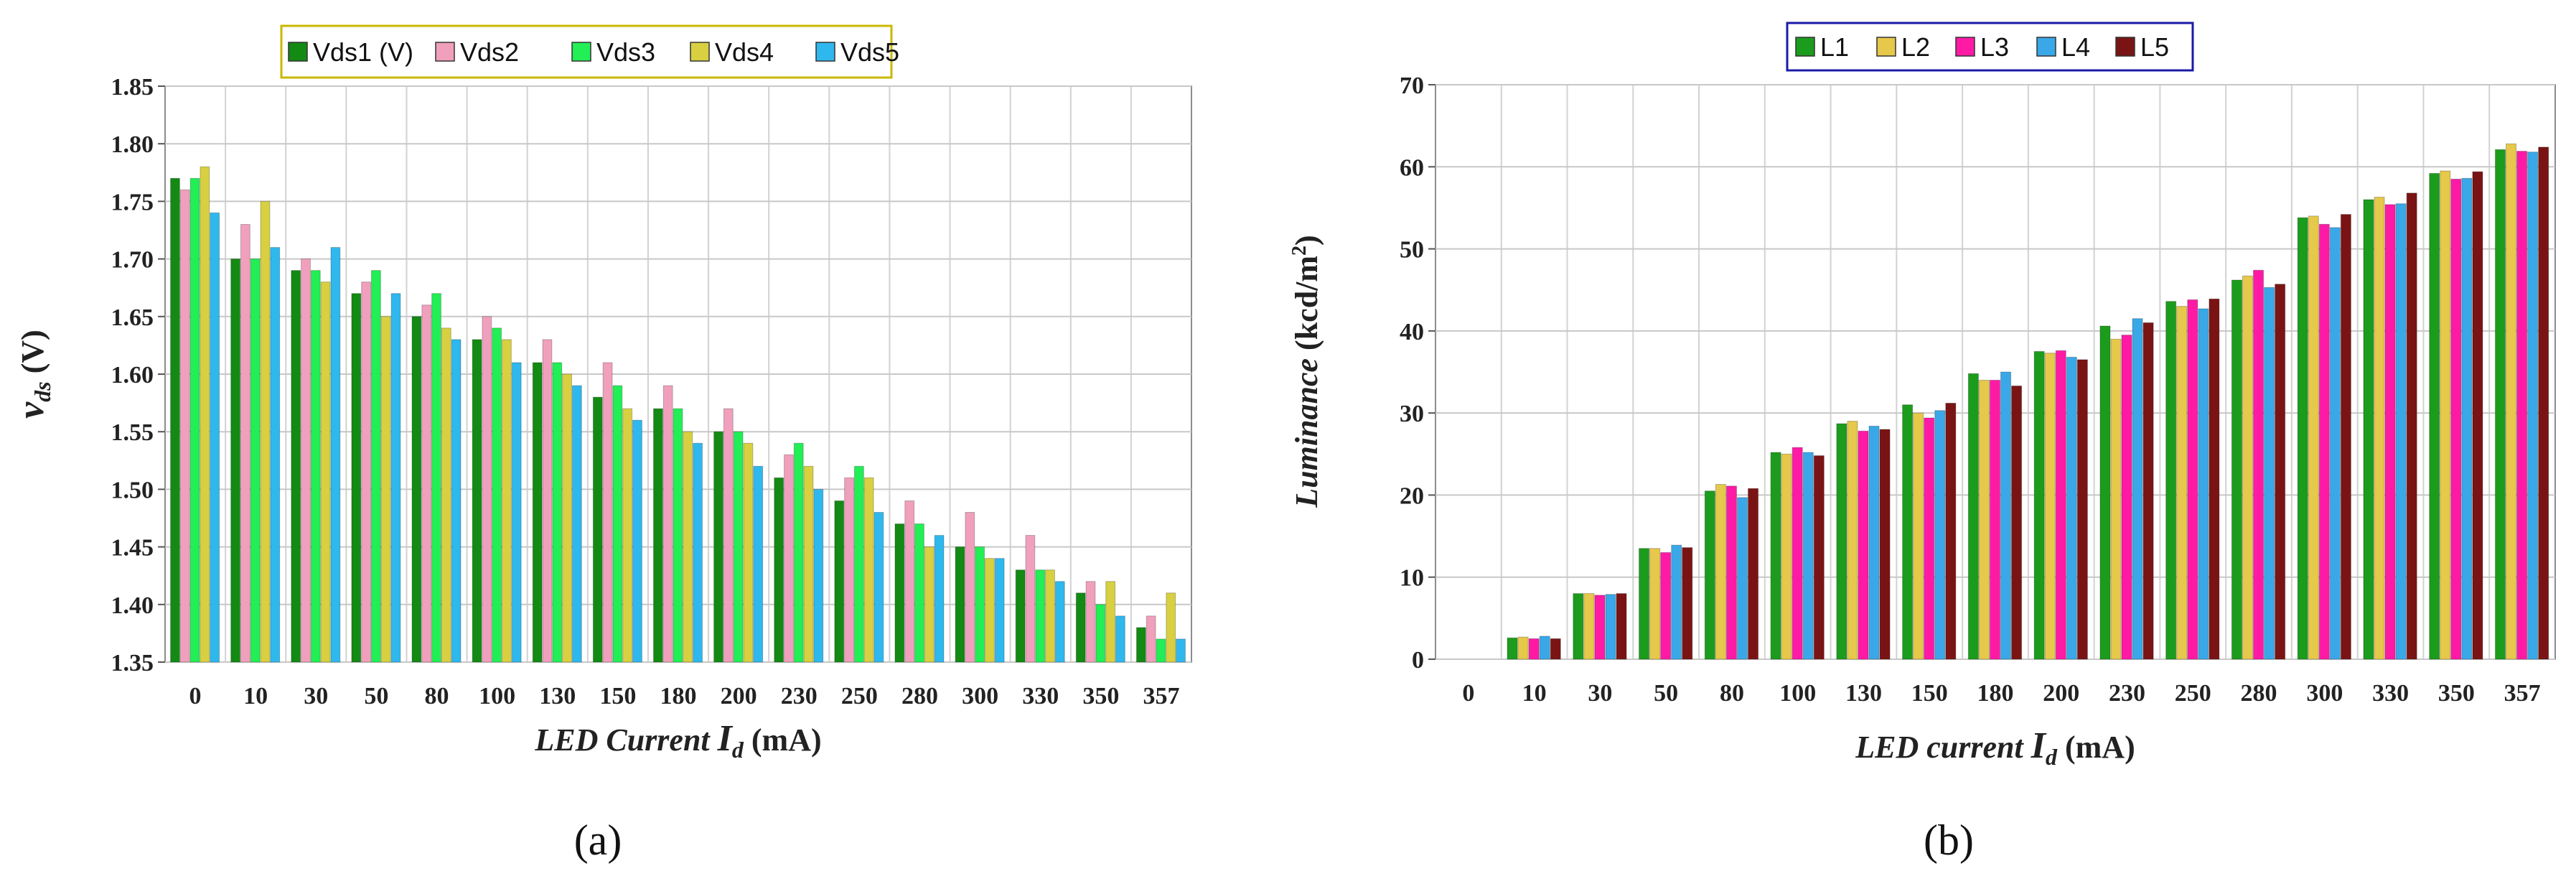 This screenshot has height=889, width=2576. What do you see at coordinates (363, 52) in the screenshot?
I see `legend-label: Vds1 (V)` at bounding box center [363, 52].